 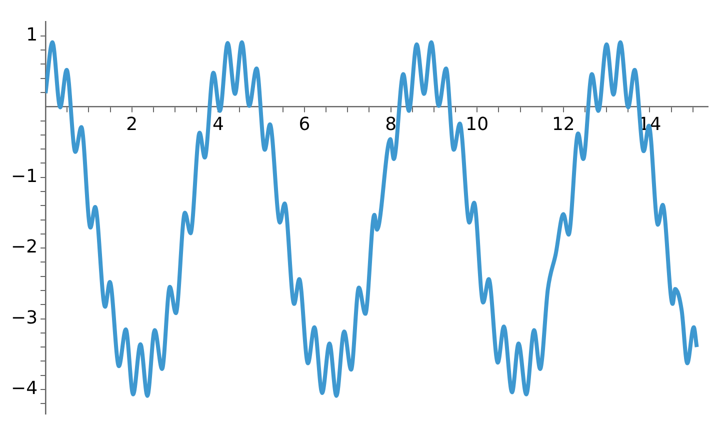 I want to click on x-tick-label: 10, so click(x=477, y=125).